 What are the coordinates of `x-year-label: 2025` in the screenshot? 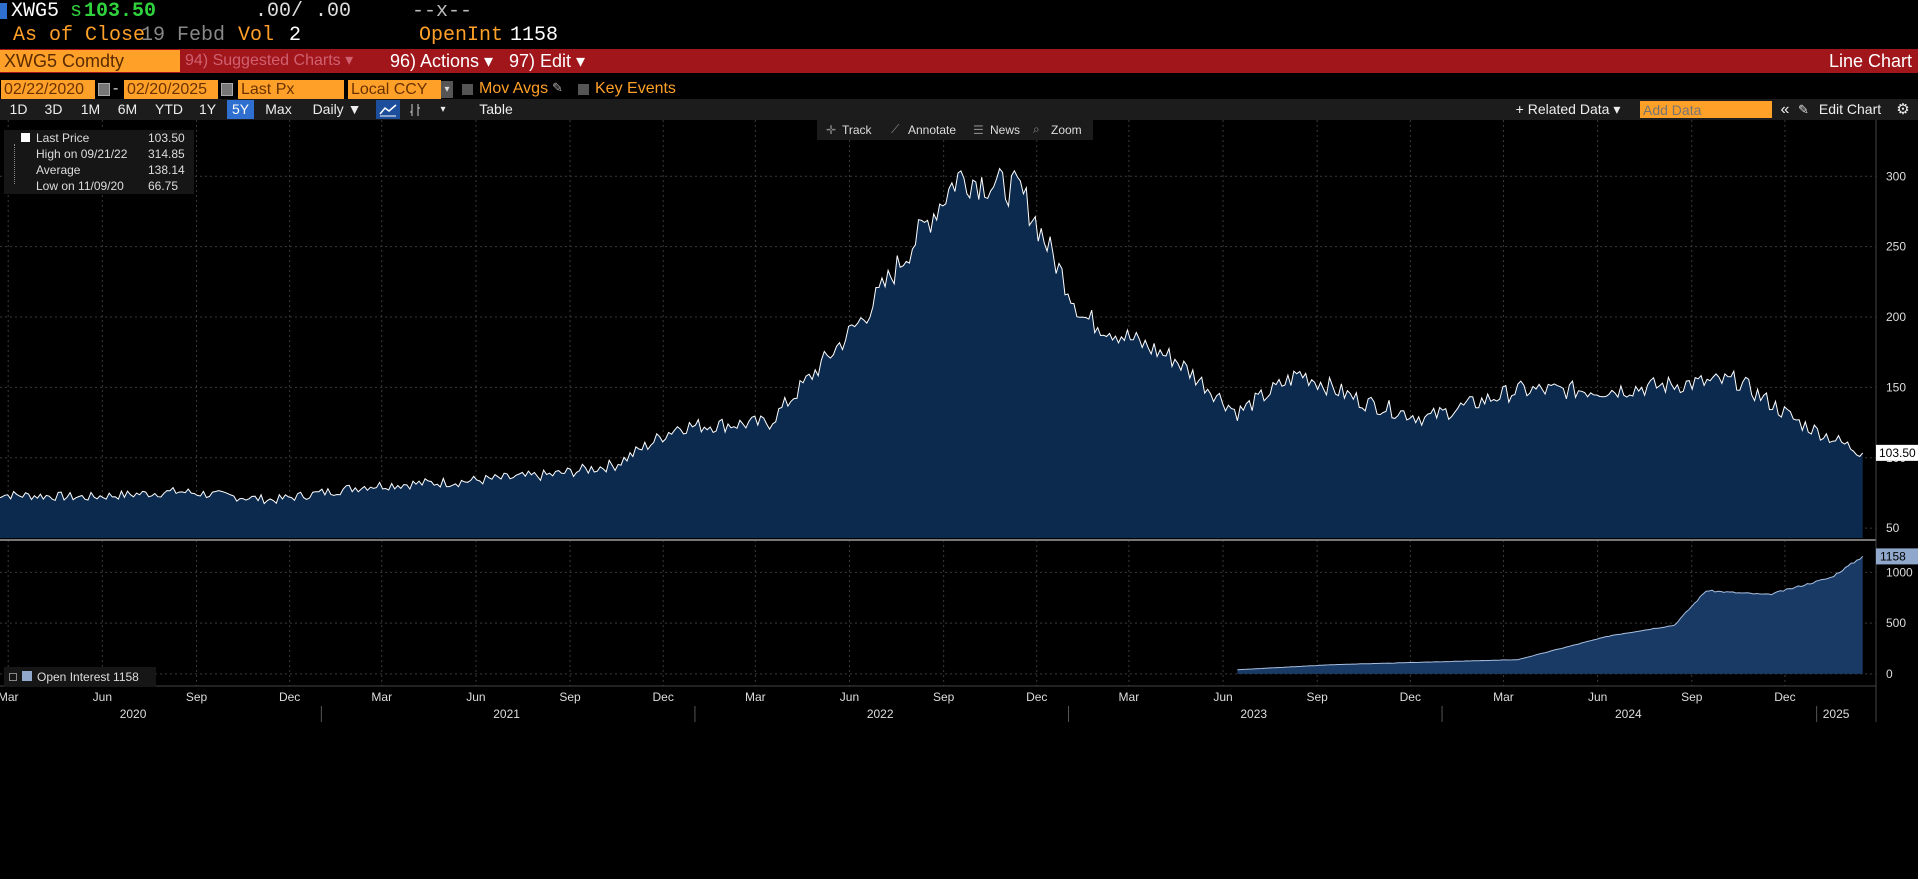 It's located at (1836, 714).